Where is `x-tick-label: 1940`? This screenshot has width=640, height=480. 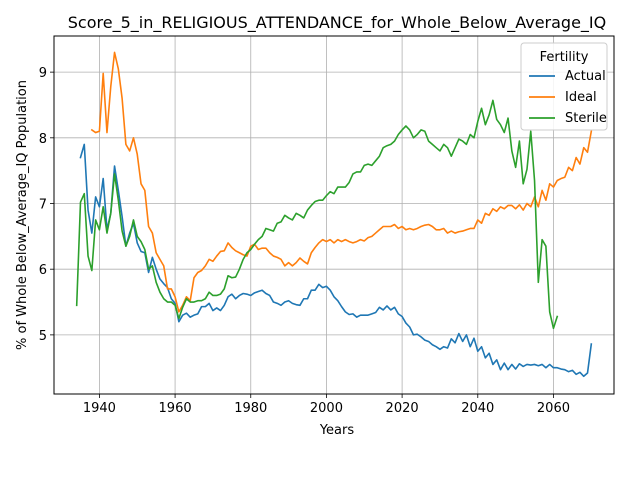 x-tick-label: 1940 is located at coordinates (99, 408).